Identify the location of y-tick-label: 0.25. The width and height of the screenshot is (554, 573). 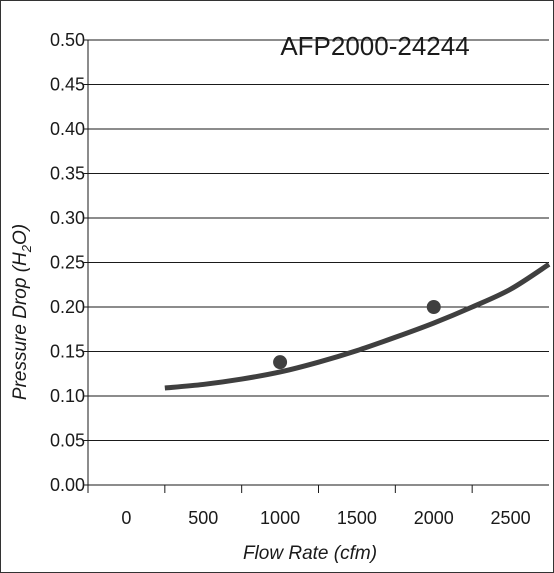
(67, 263).